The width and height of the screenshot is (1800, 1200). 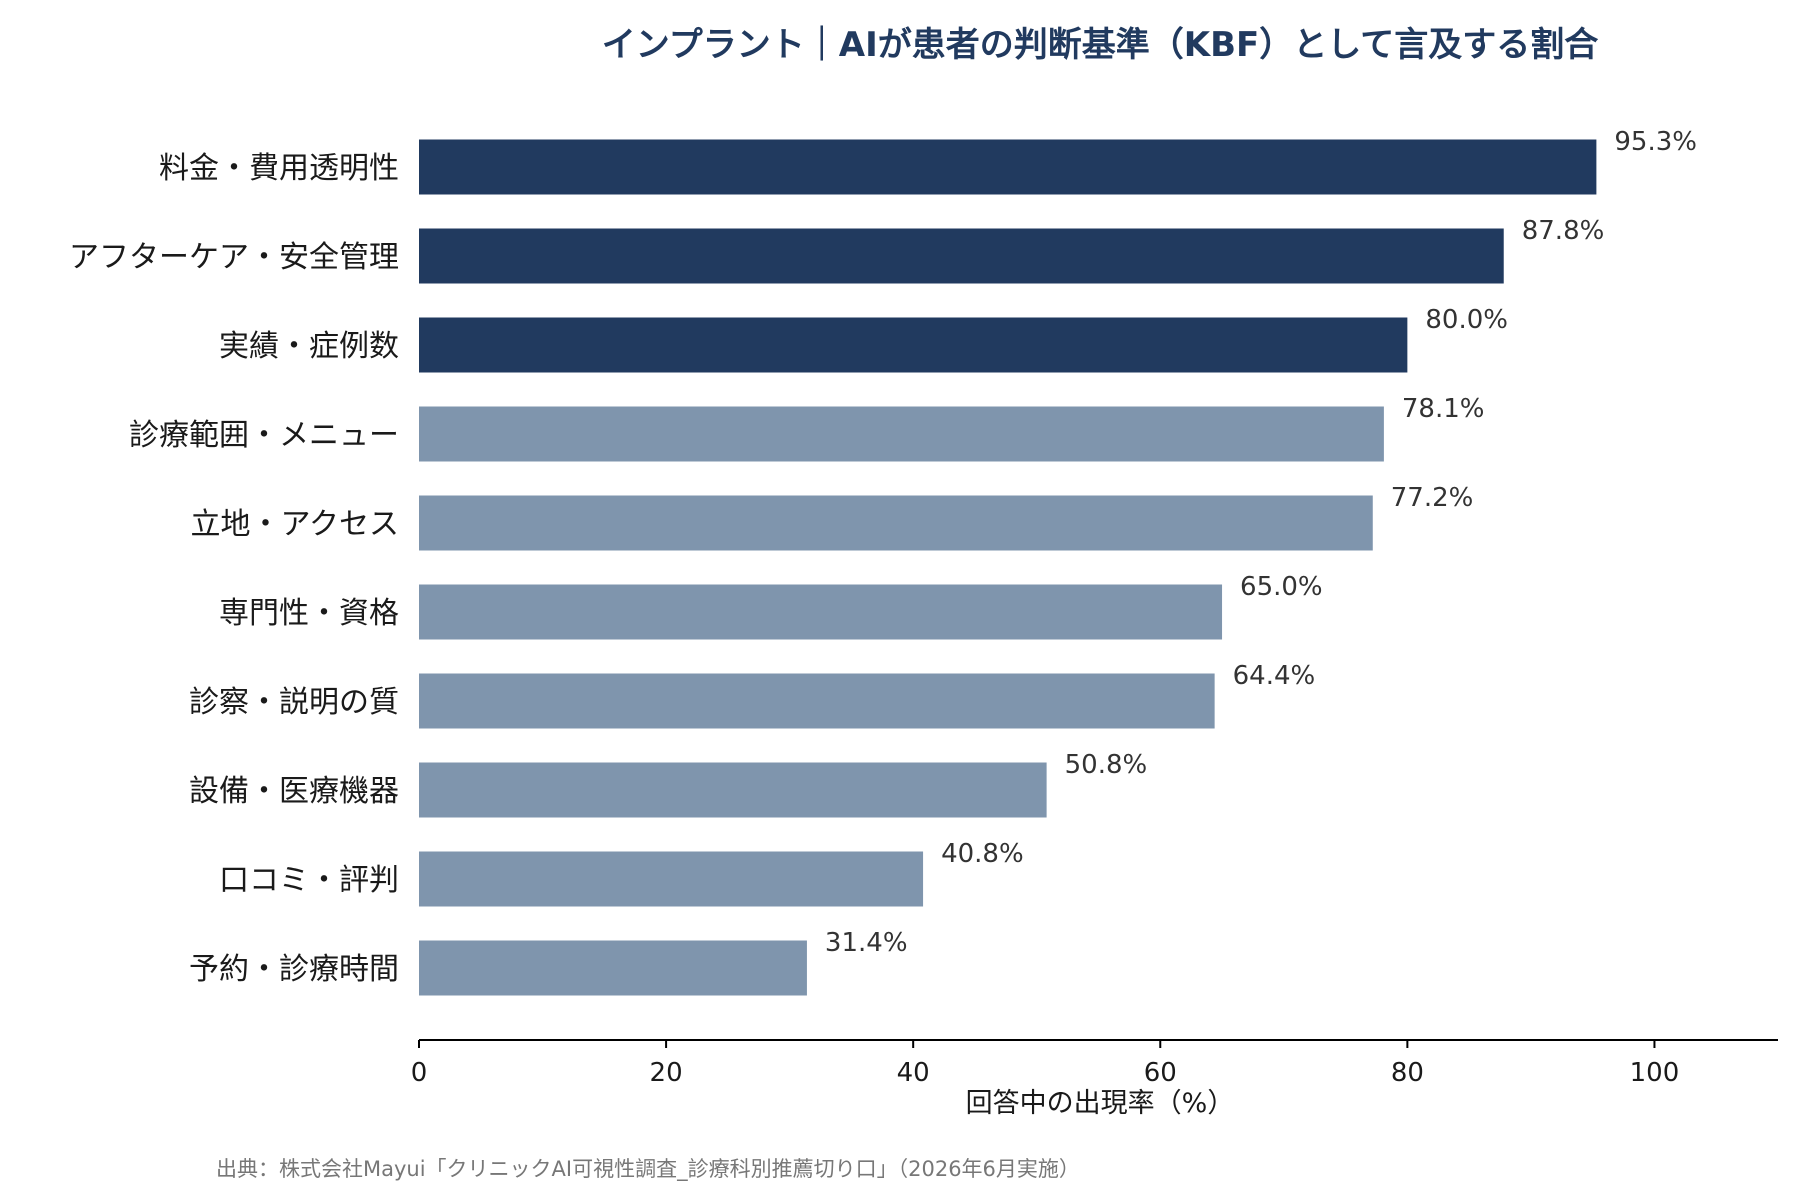 I want to click on category-label: 立地・アクセス, so click(x=295, y=524).